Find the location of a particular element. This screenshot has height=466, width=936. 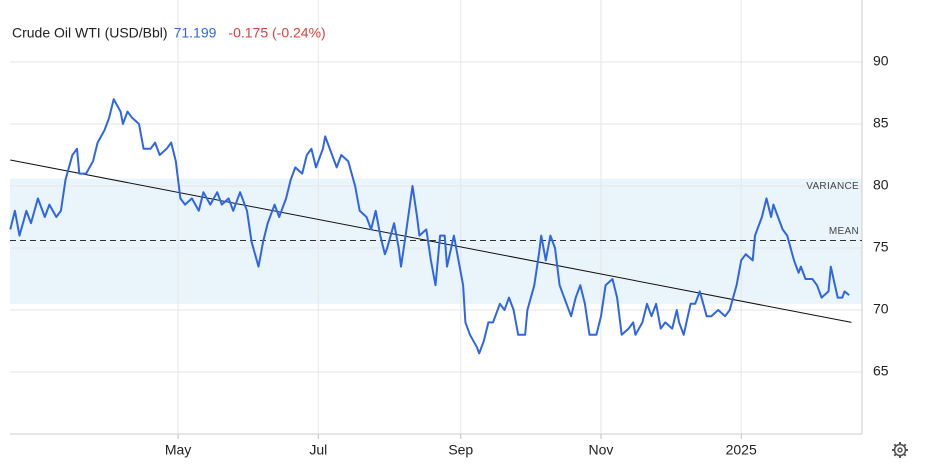

gear-teeth is located at coordinates (900, 450).